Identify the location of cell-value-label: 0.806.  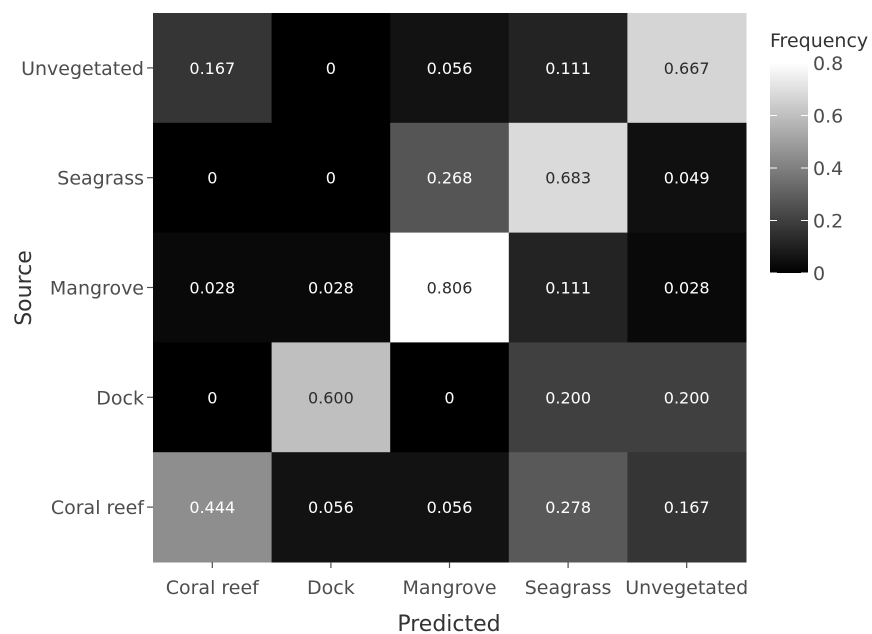
(450, 288).